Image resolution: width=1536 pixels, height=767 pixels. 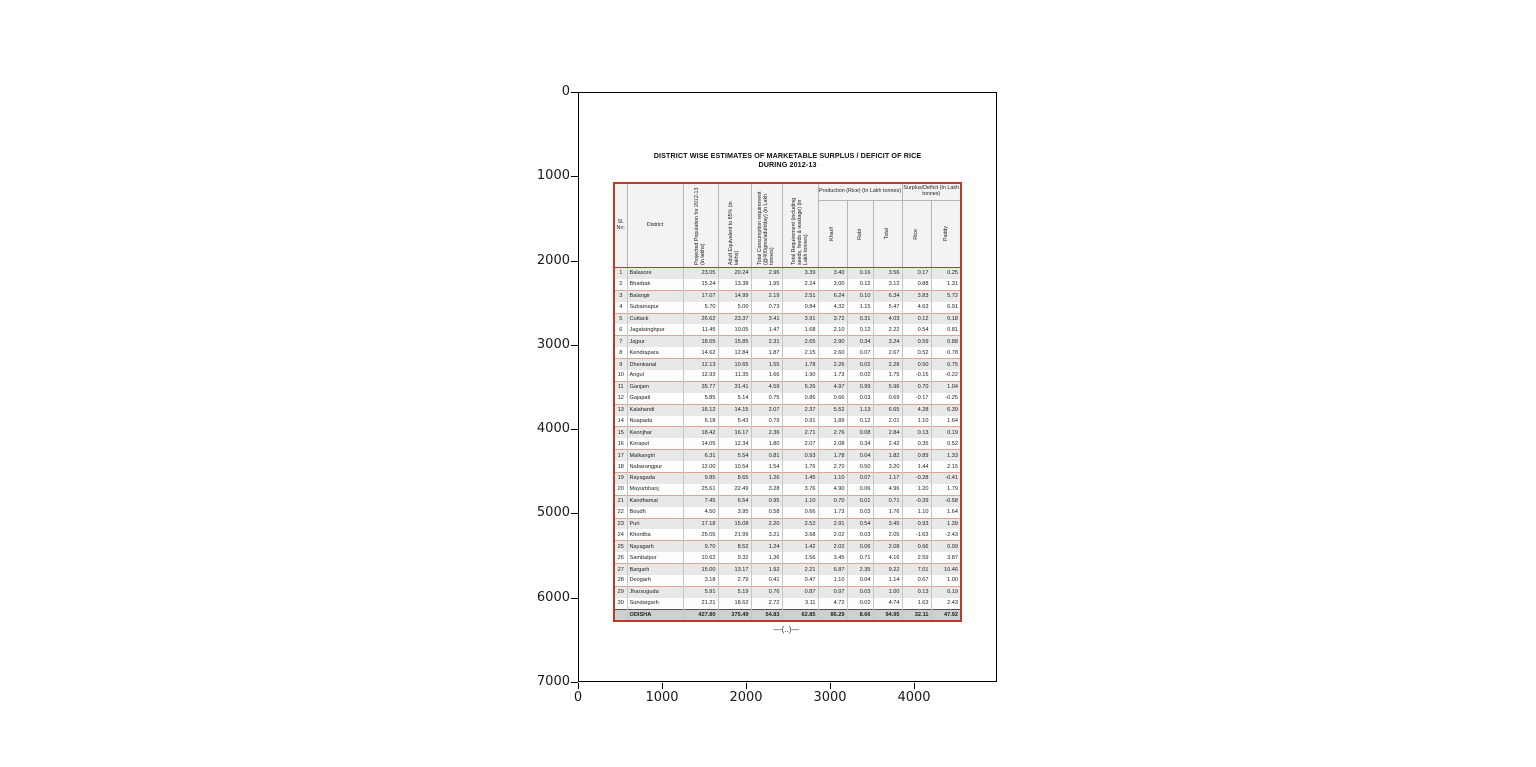 I want to click on value-cell: 3.20, so click(x=887, y=467).